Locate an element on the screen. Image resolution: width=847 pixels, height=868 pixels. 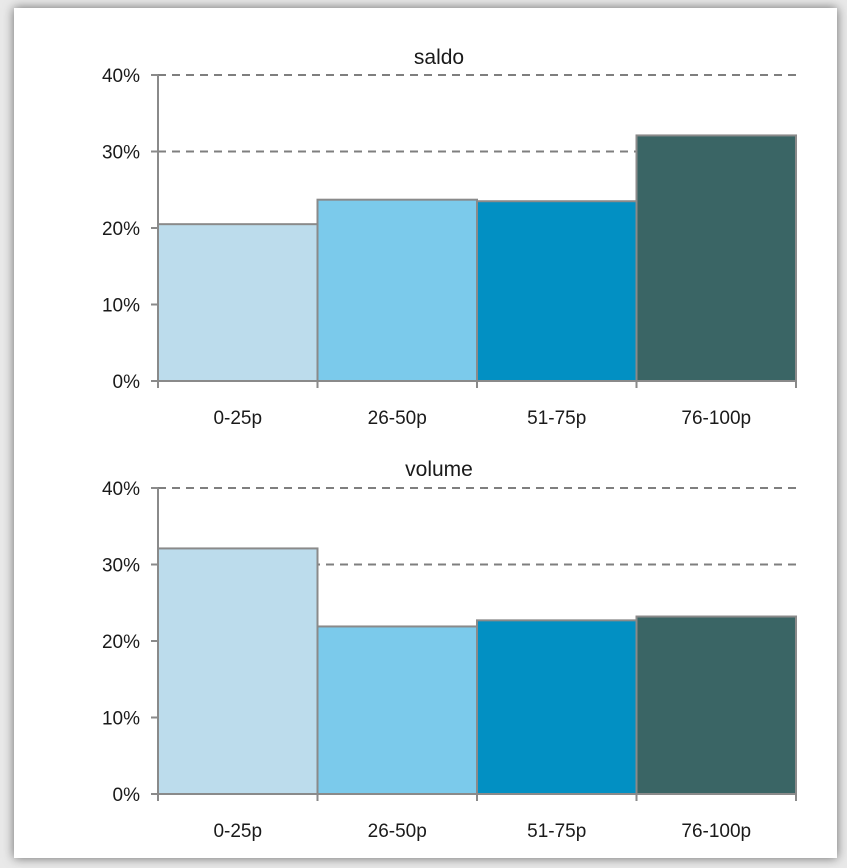
bar-volume-0-25p is located at coordinates (238, 671).